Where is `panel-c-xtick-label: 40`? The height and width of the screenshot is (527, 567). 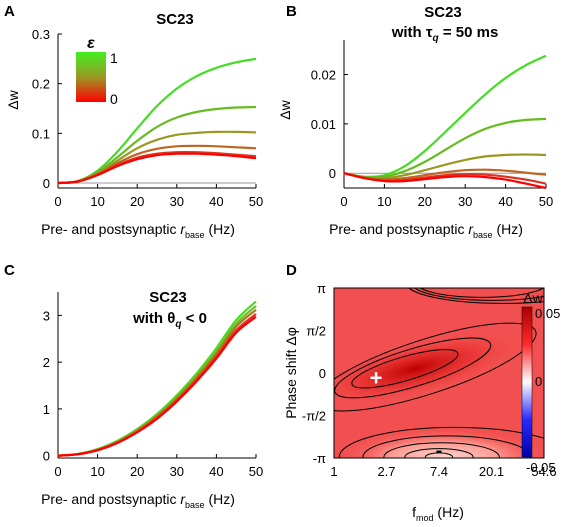 panel-c-xtick-label: 40 is located at coordinates (216, 471).